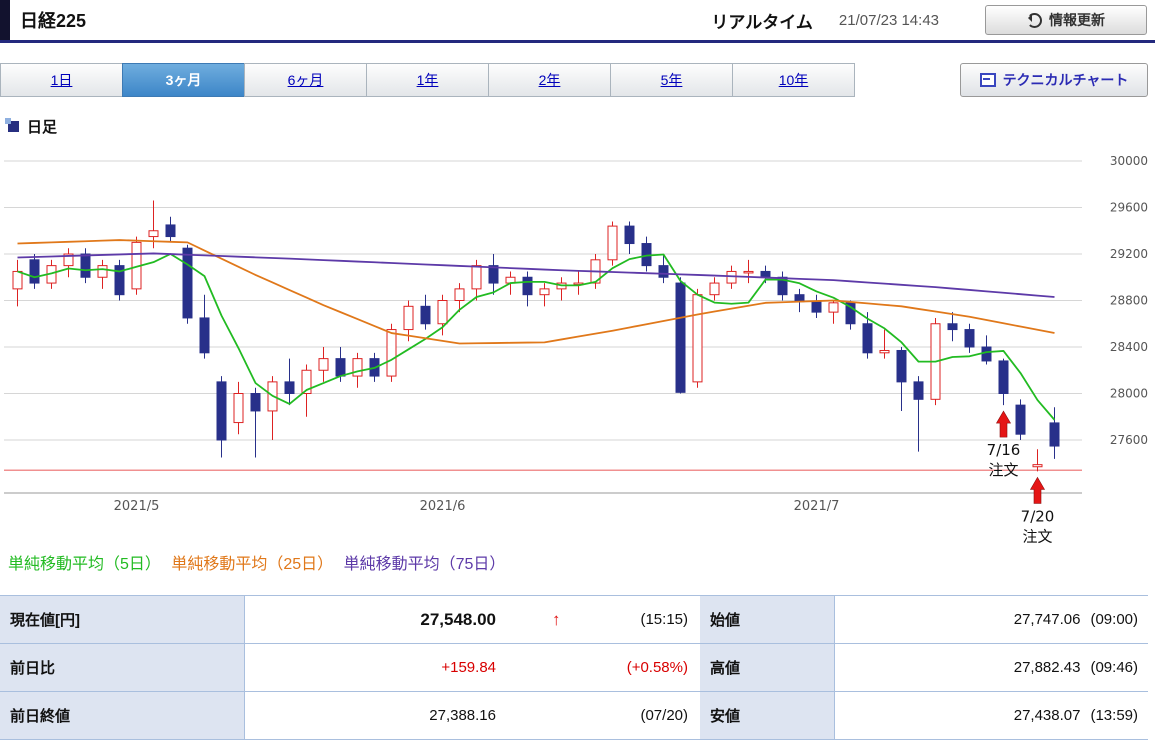  Describe the element at coordinates (1077, 20) in the screenshot. I see `refresh-button-label: 情報更新` at that location.